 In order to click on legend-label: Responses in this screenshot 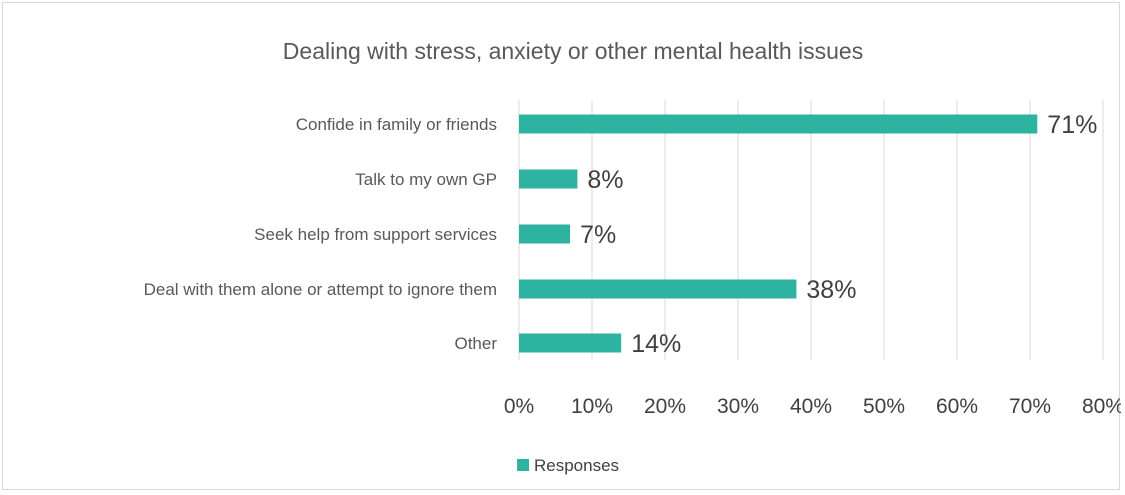, I will do `click(576, 465)`.